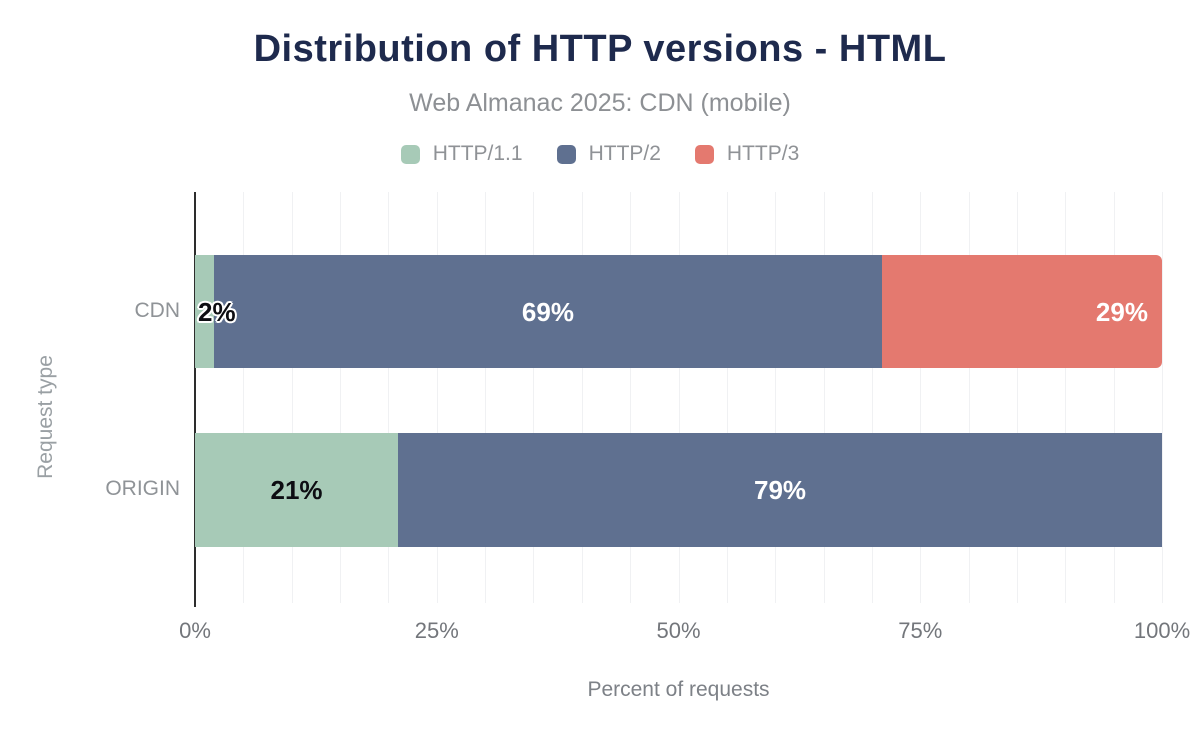 Image resolution: width=1200 pixels, height=742 pixels. I want to click on legend-item-http-3: HTTP/3, so click(747, 154).